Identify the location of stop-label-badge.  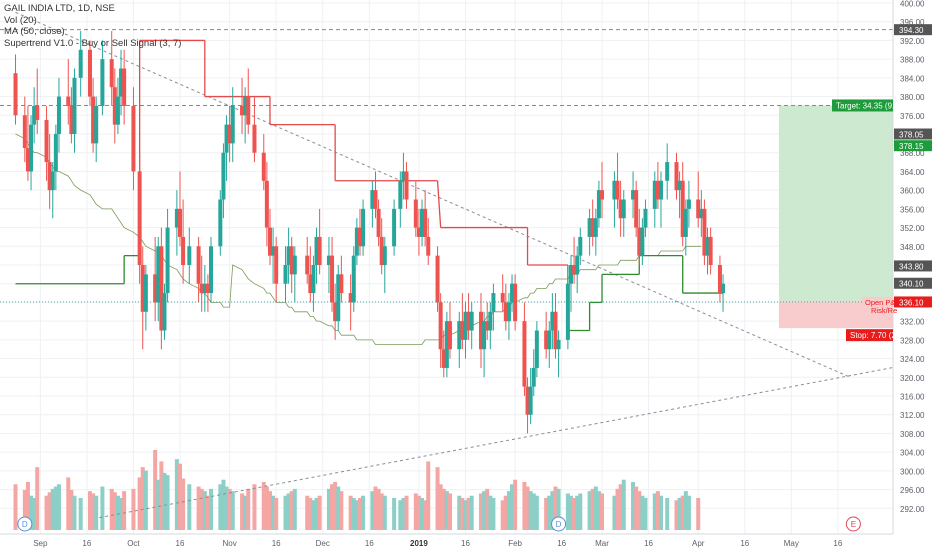
(869, 335).